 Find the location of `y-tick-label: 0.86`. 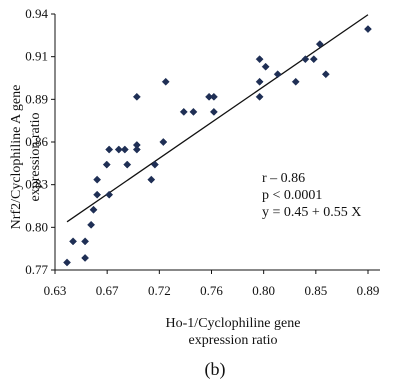

y-tick-label: 0.86 is located at coordinates (36, 141).